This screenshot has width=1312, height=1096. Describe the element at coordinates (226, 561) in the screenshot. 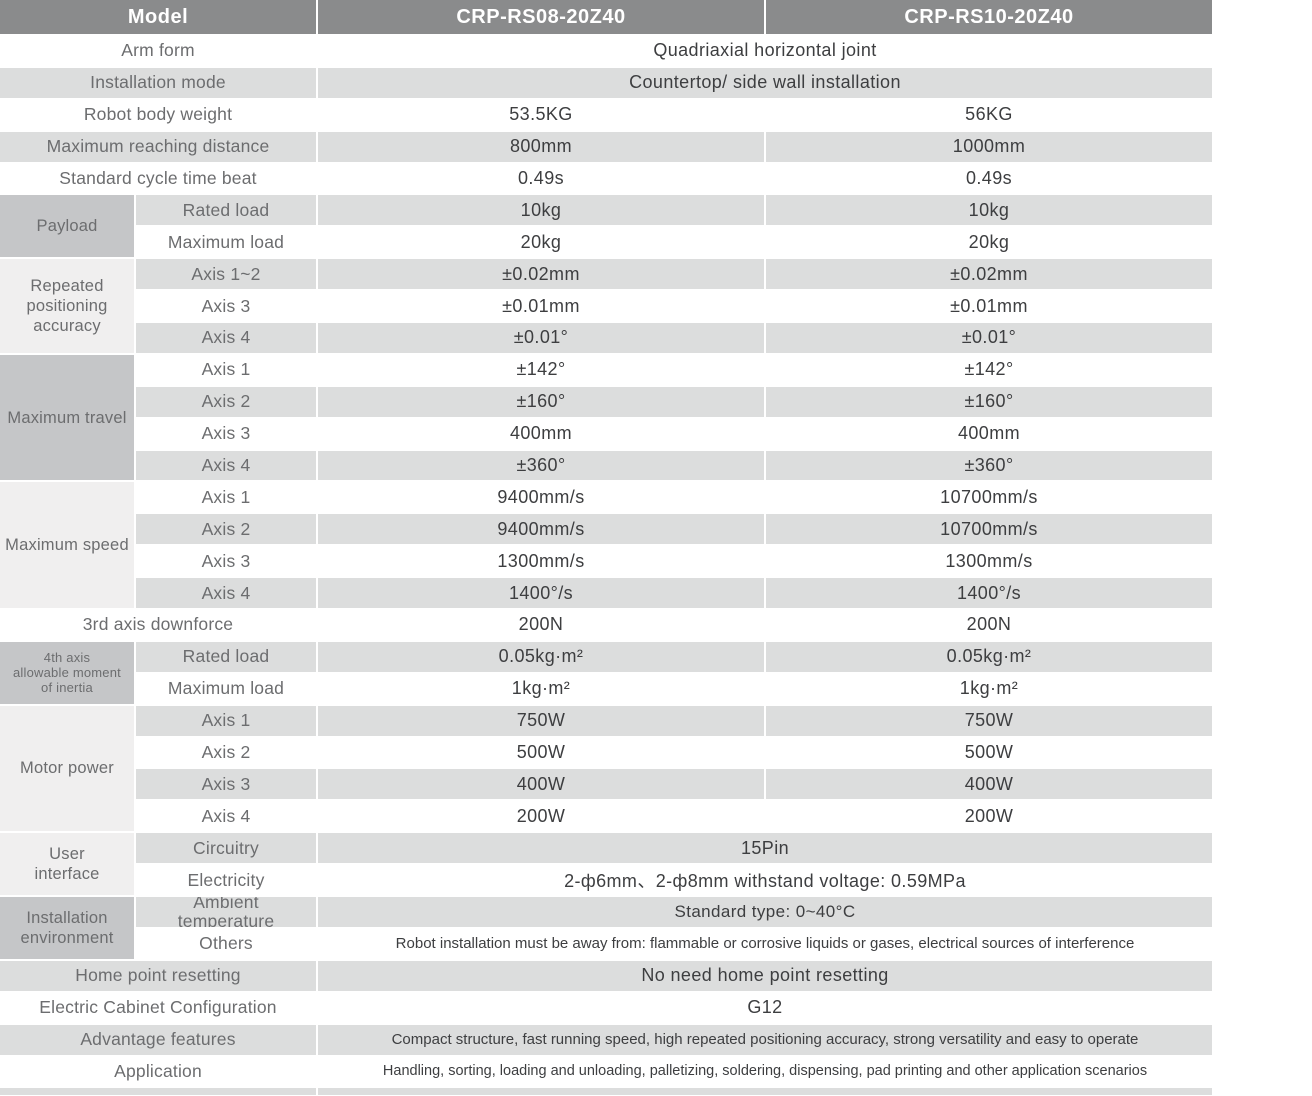

I see `label-speed-axis-3: Axis 3` at that location.